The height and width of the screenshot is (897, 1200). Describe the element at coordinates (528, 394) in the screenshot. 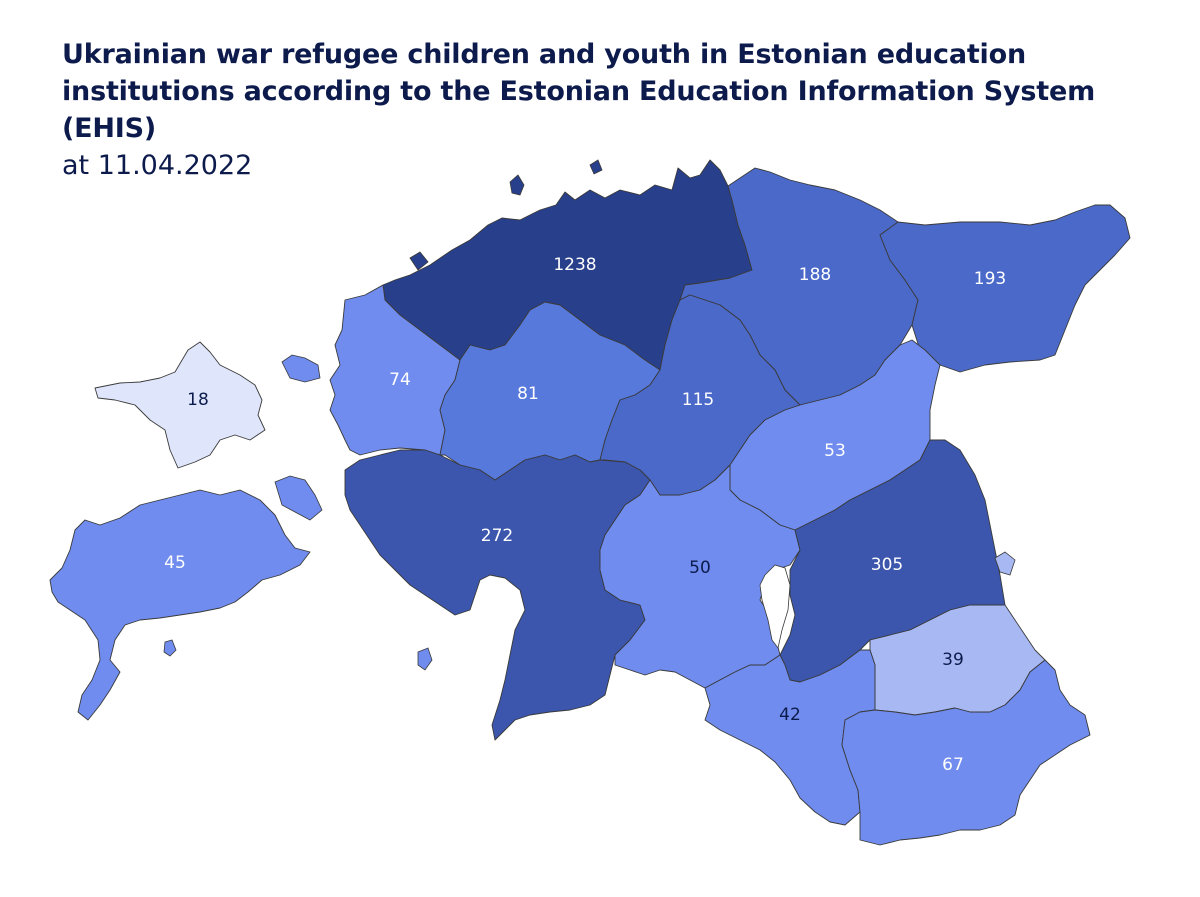

I see `value-label-rapla: 81` at that location.